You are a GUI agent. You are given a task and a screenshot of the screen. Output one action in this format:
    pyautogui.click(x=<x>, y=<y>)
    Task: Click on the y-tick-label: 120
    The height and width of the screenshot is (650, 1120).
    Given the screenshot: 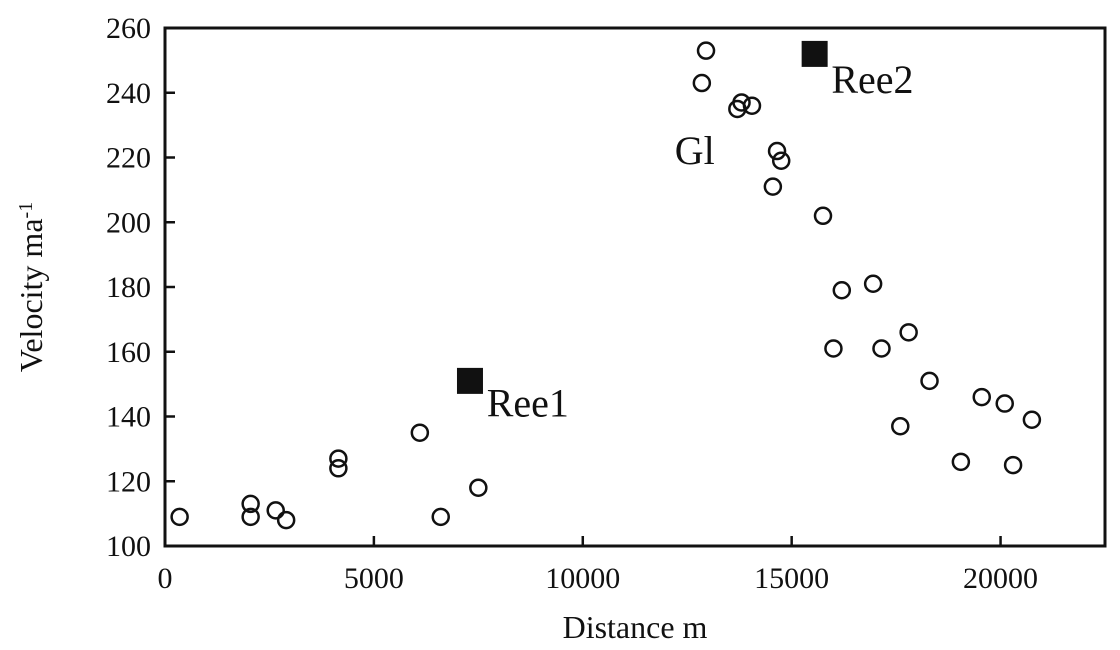 What is the action you would take?
    pyautogui.click(x=128, y=481)
    